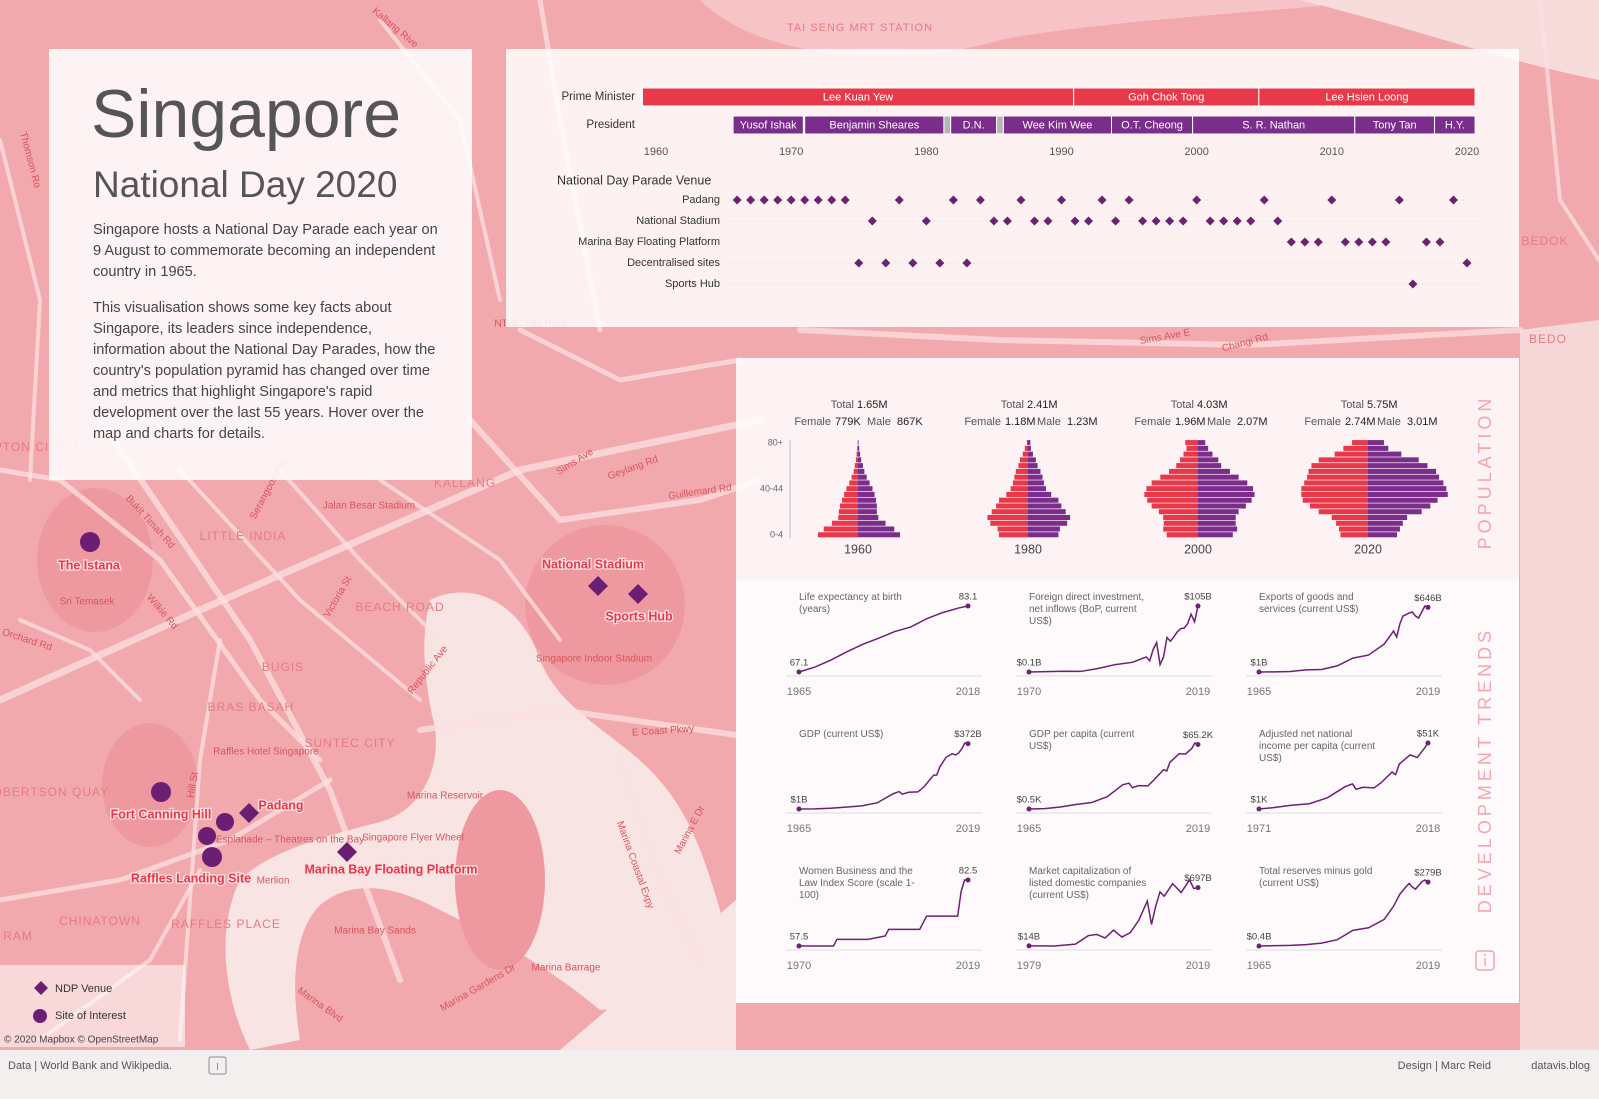 Image resolution: width=1599 pixels, height=1099 pixels. What do you see at coordinates (1485, 960) in the screenshot?
I see `info-icon` at bounding box center [1485, 960].